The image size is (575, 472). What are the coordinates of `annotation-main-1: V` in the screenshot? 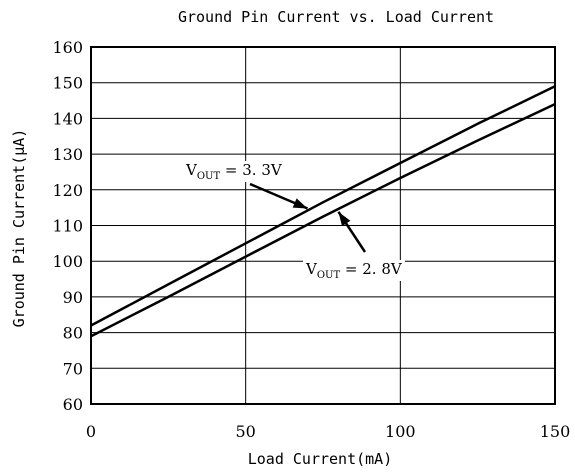 It's located at (311, 269).